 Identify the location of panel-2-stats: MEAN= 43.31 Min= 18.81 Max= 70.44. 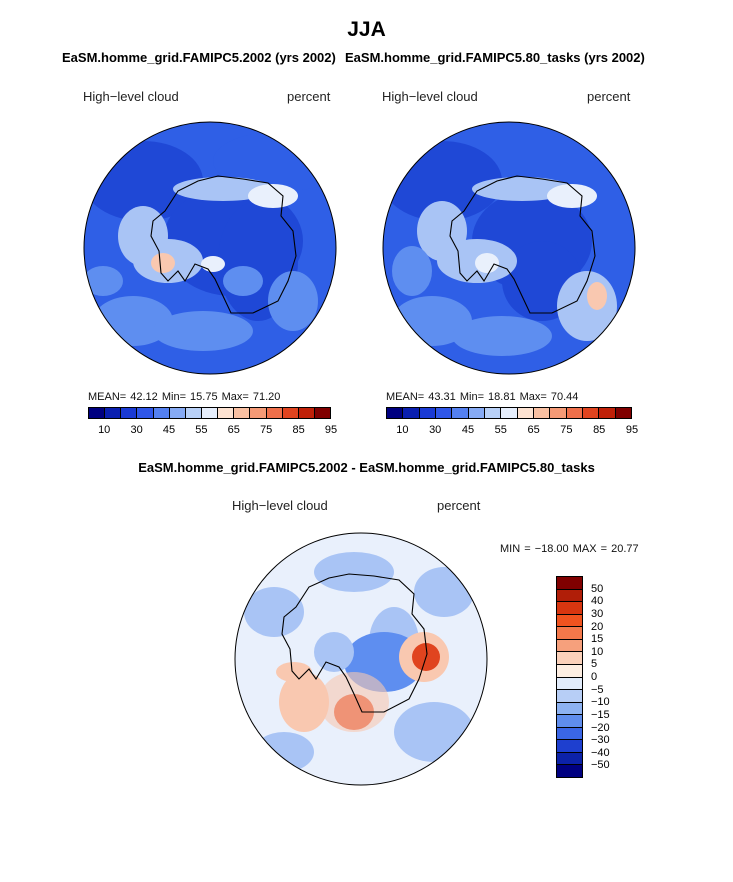
(482, 397).